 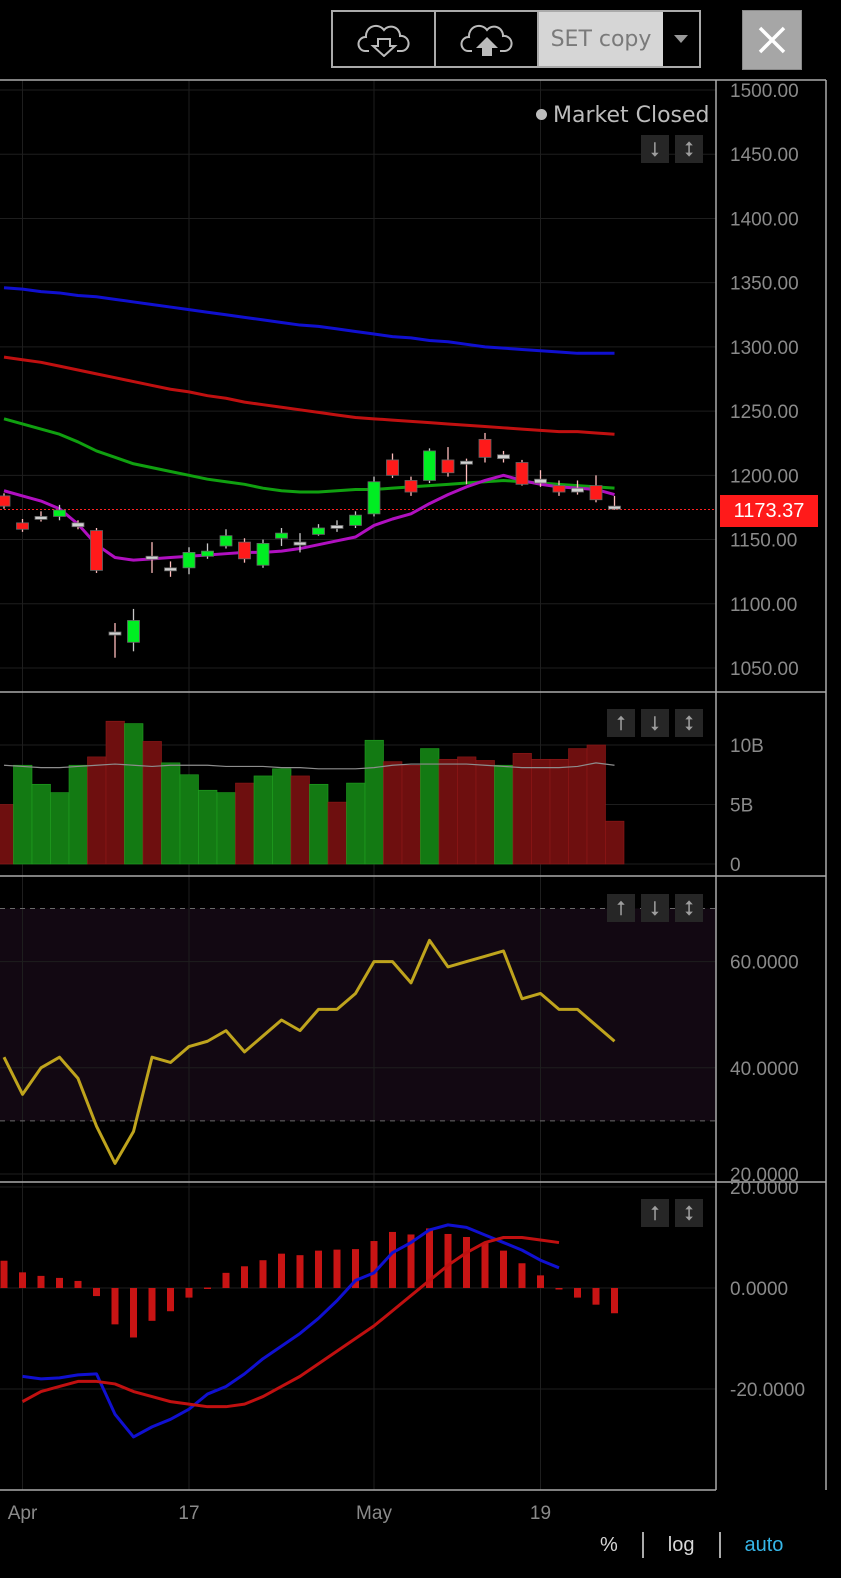 I want to click on macd-resize-button: ⭥, so click(x=689, y=1213).